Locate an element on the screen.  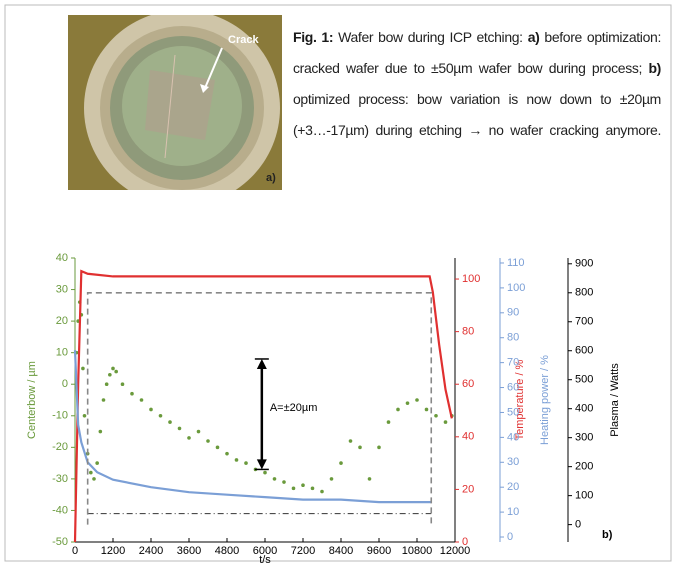
y4-tick-label: 600 is located at coordinates (584, 351).